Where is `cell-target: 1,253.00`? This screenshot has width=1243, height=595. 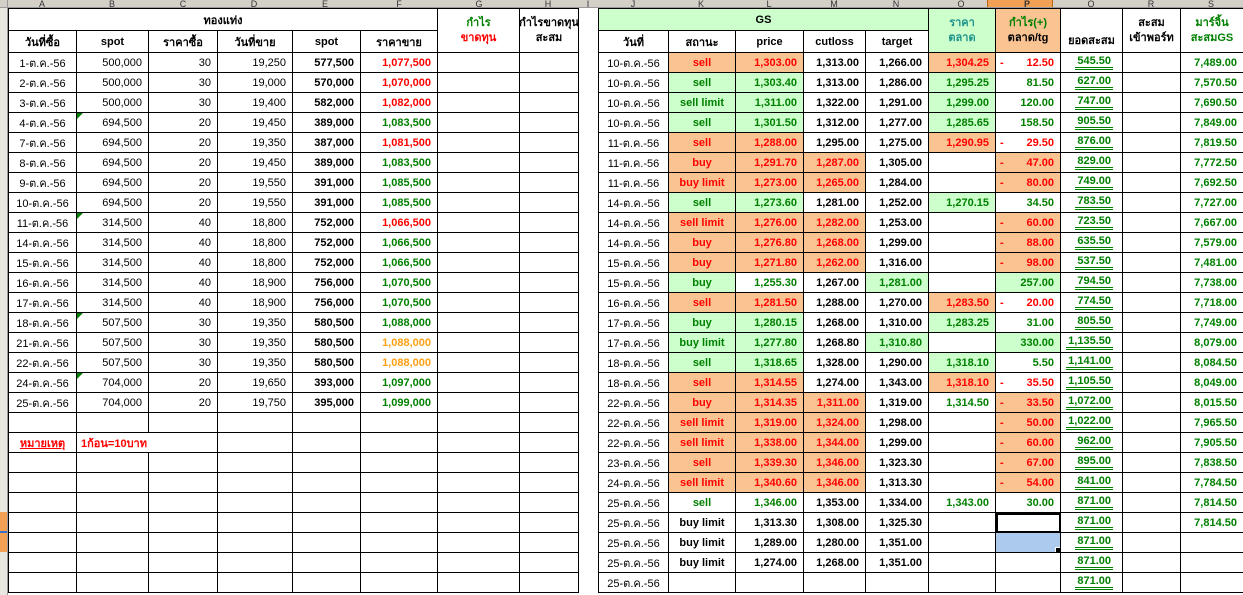 cell-target: 1,253.00 is located at coordinates (897, 223).